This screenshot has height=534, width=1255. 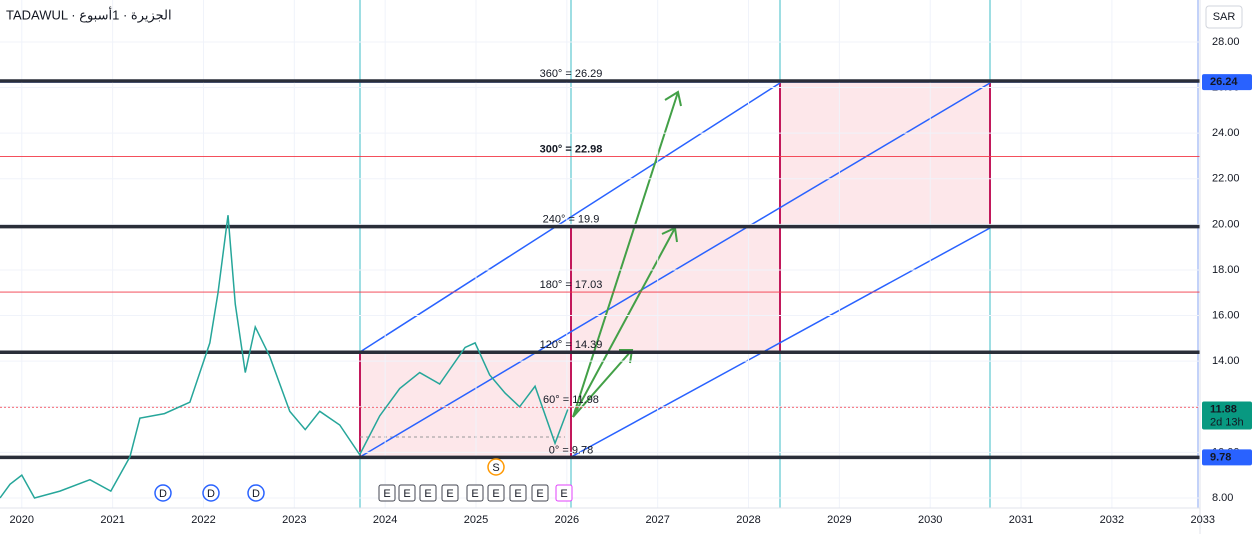 What do you see at coordinates (571, 450) in the screenshot?
I see `level-label: 0° = 9.78` at bounding box center [571, 450].